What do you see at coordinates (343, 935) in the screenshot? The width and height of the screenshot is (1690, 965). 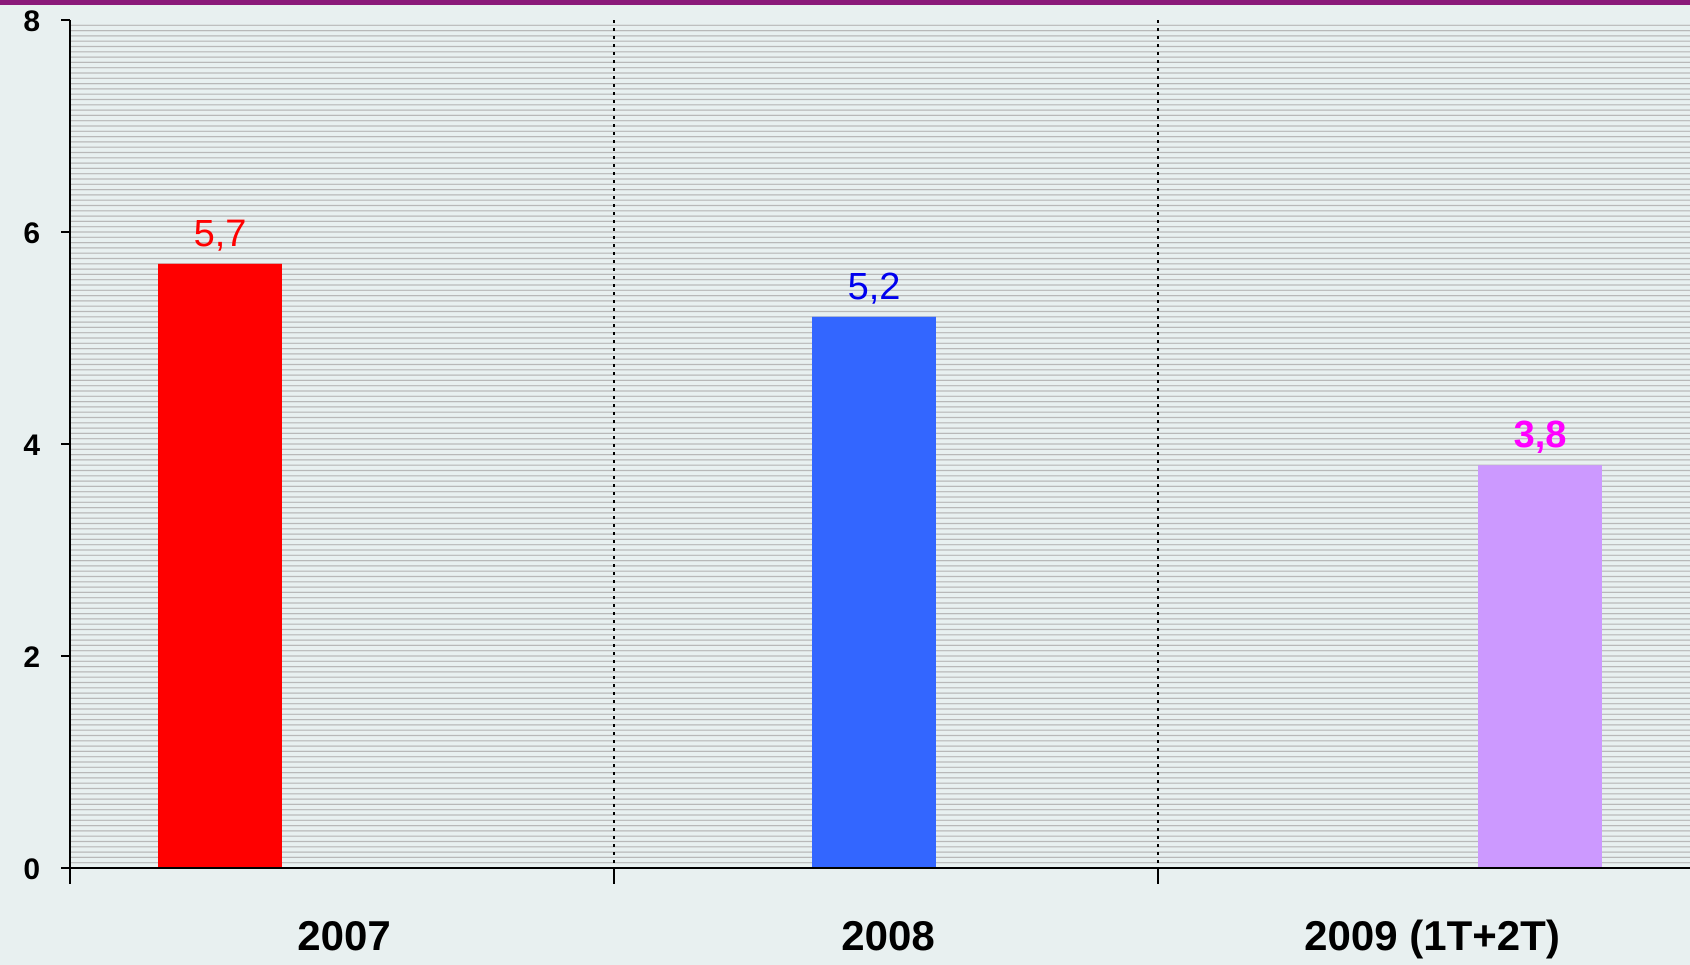 I see `x-tick-label: 2007` at bounding box center [343, 935].